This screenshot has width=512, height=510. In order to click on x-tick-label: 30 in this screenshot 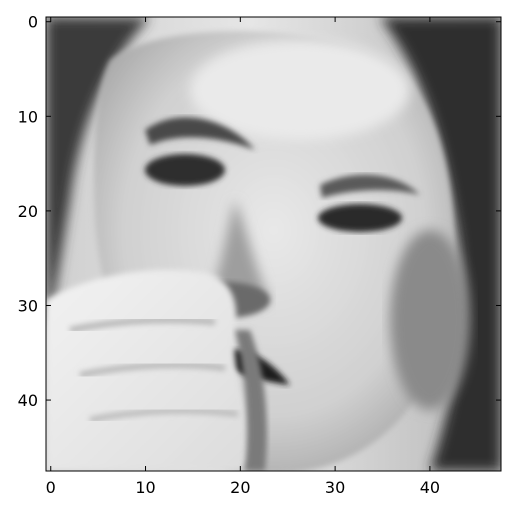, I will do `click(335, 487)`.